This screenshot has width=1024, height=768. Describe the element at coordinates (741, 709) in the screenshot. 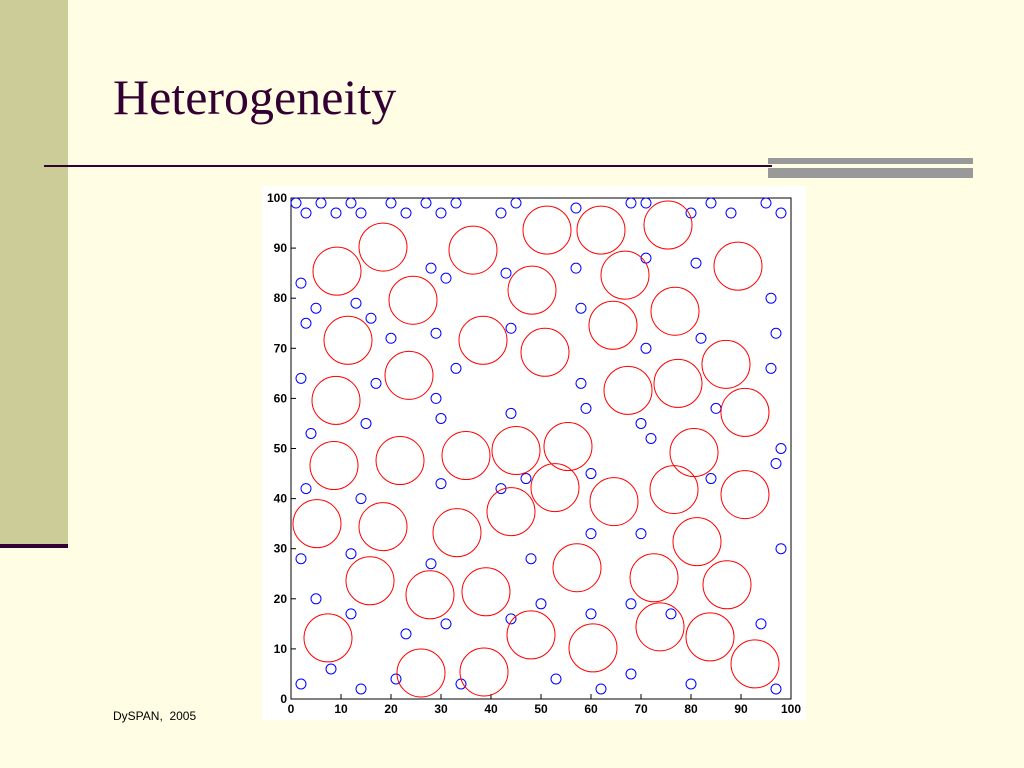

I see `x-tick-label: 90` at that location.